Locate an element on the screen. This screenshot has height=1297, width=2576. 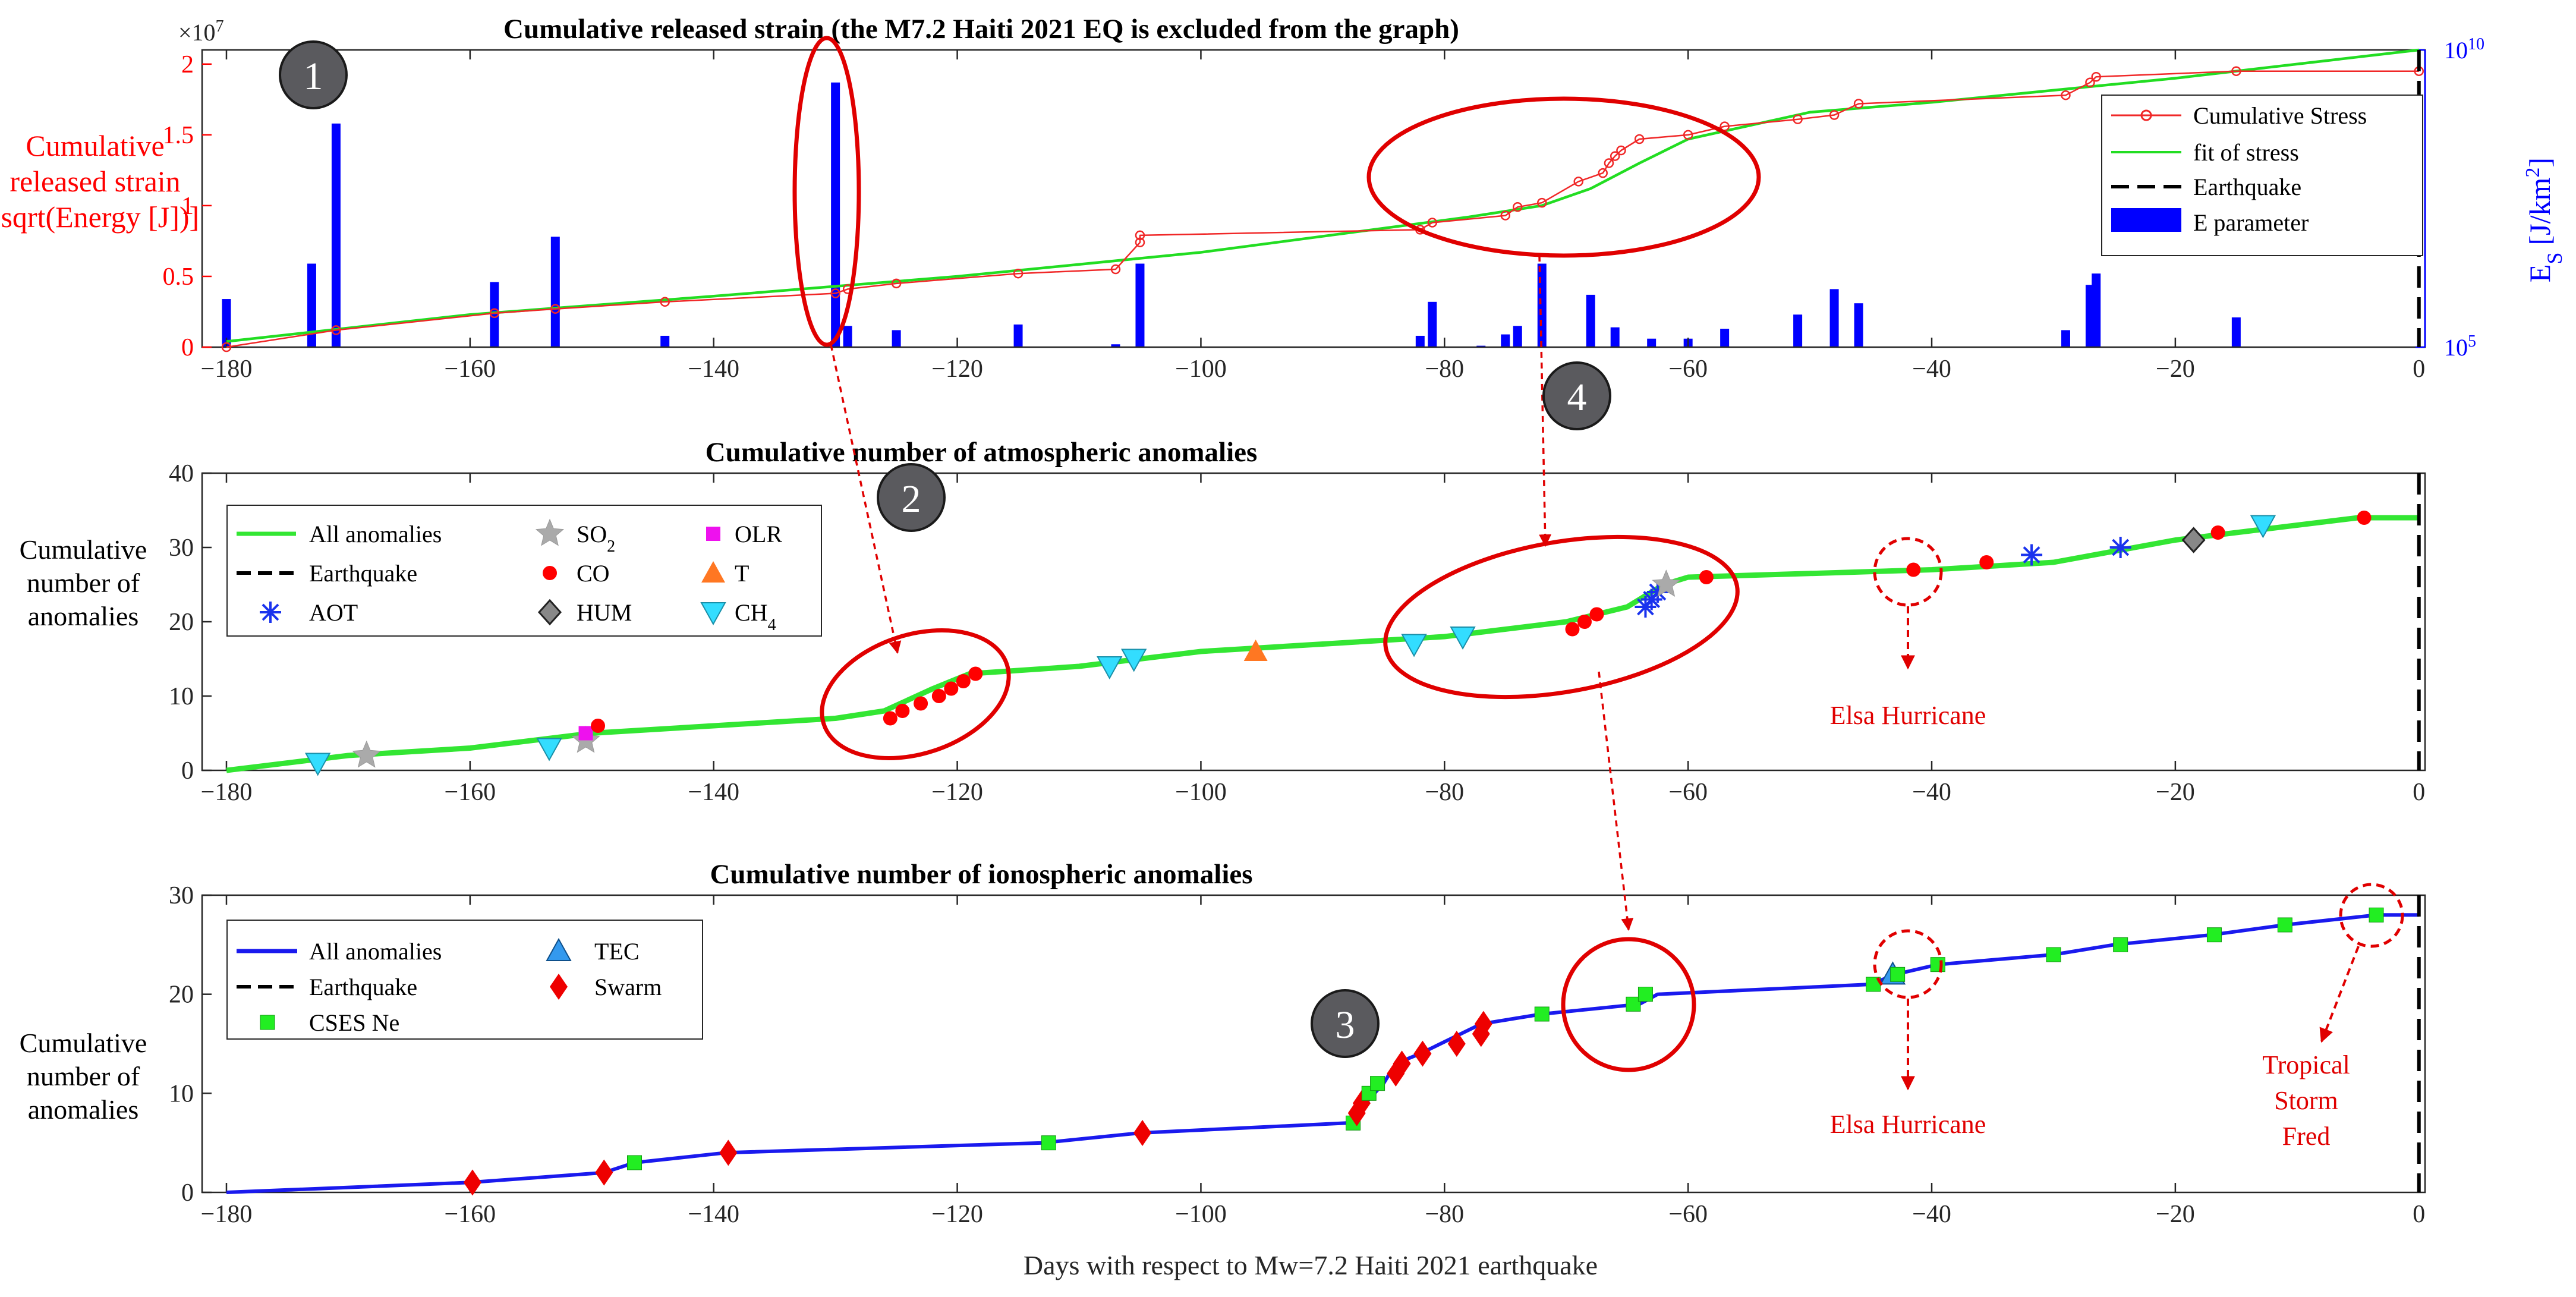
strain-y2label-text: ES [J/km2] is located at coordinates (2544, 220).